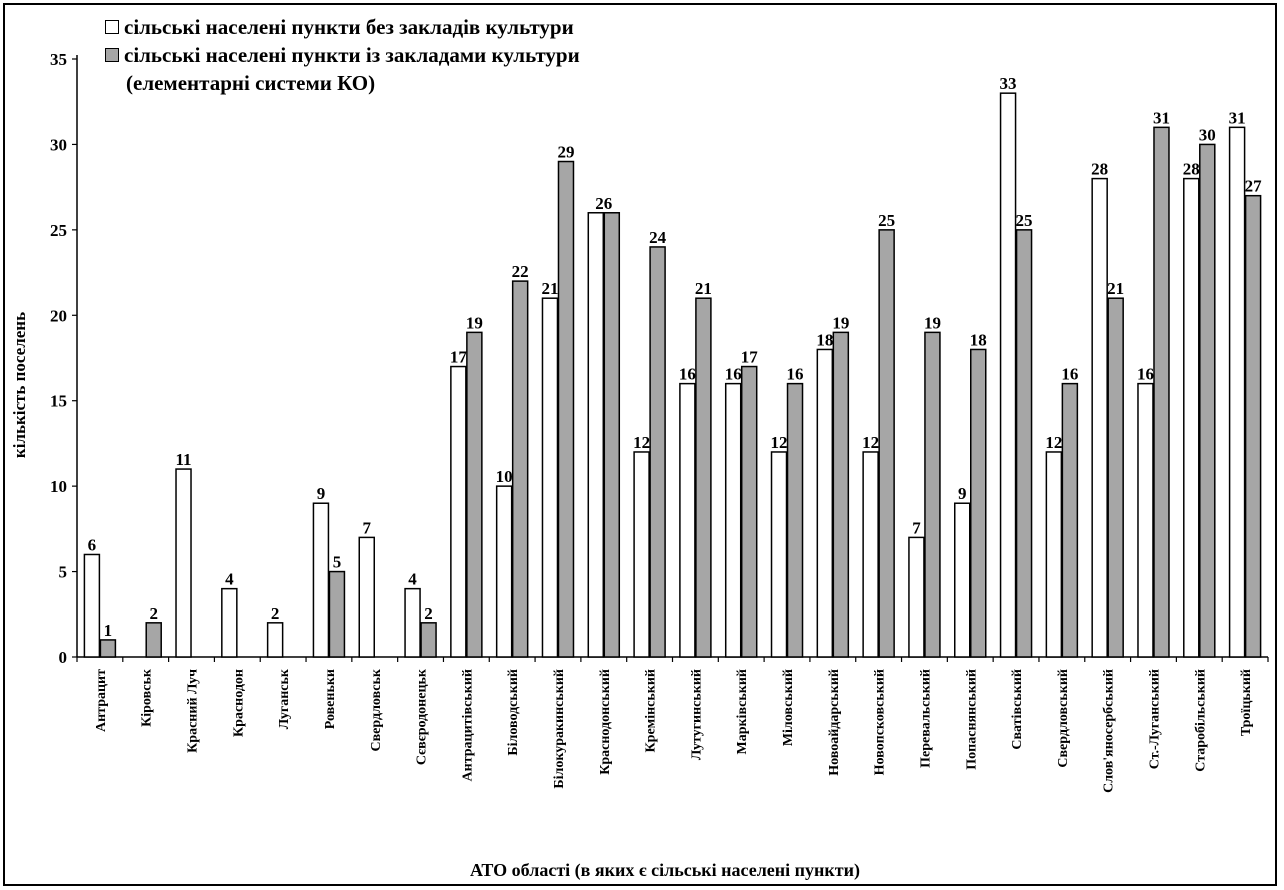 Image resolution: width=1284 pixels, height=890 pixels. What do you see at coordinates (459, 357) in the screenshot?
I see `data-label-without-culture: 17` at bounding box center [459, 357].